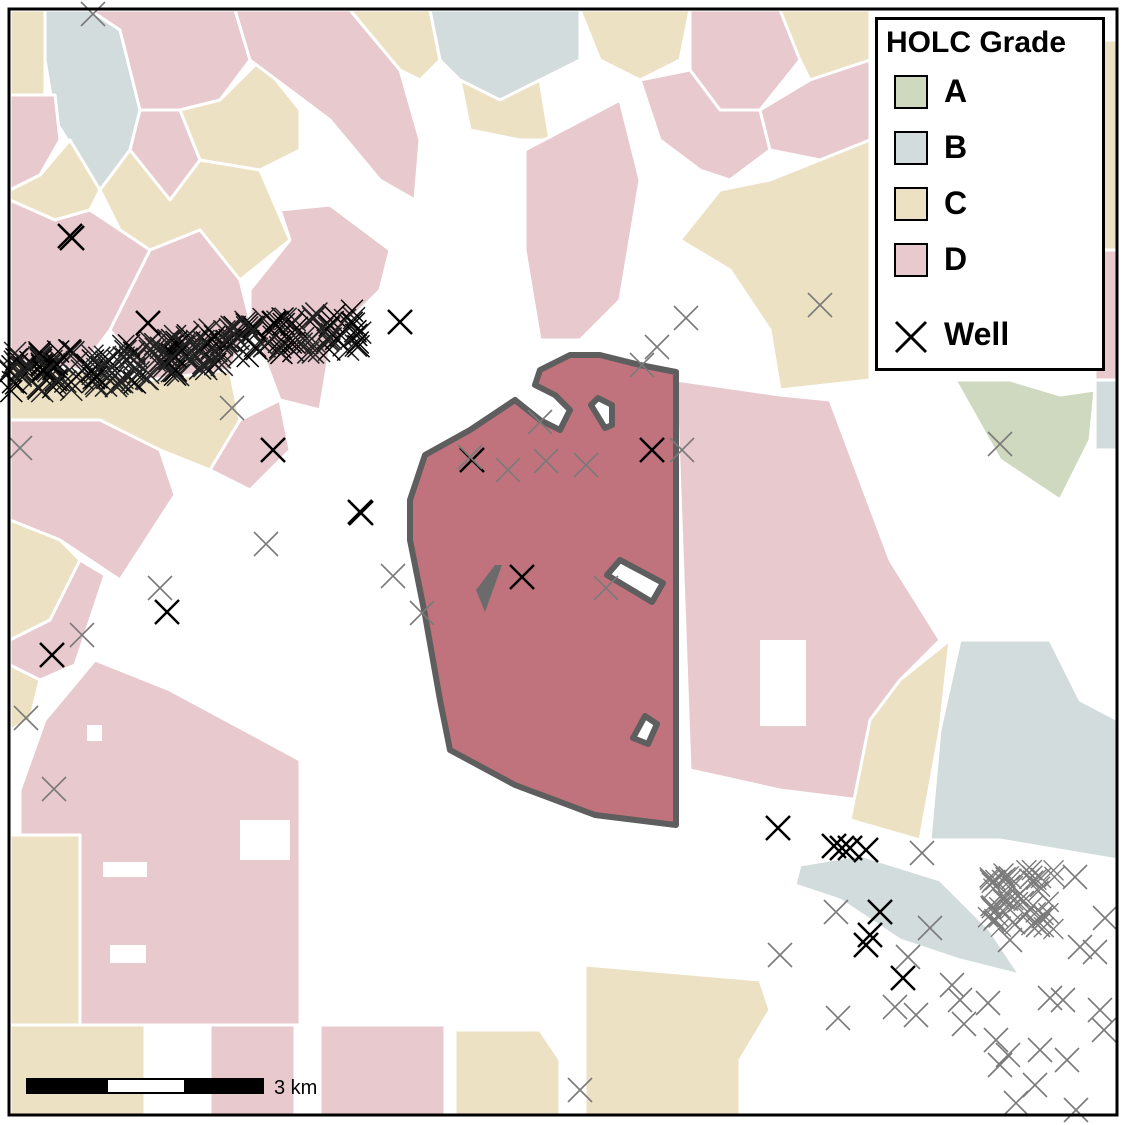  I want to click on focus-area-polygon, so click(543, 590).